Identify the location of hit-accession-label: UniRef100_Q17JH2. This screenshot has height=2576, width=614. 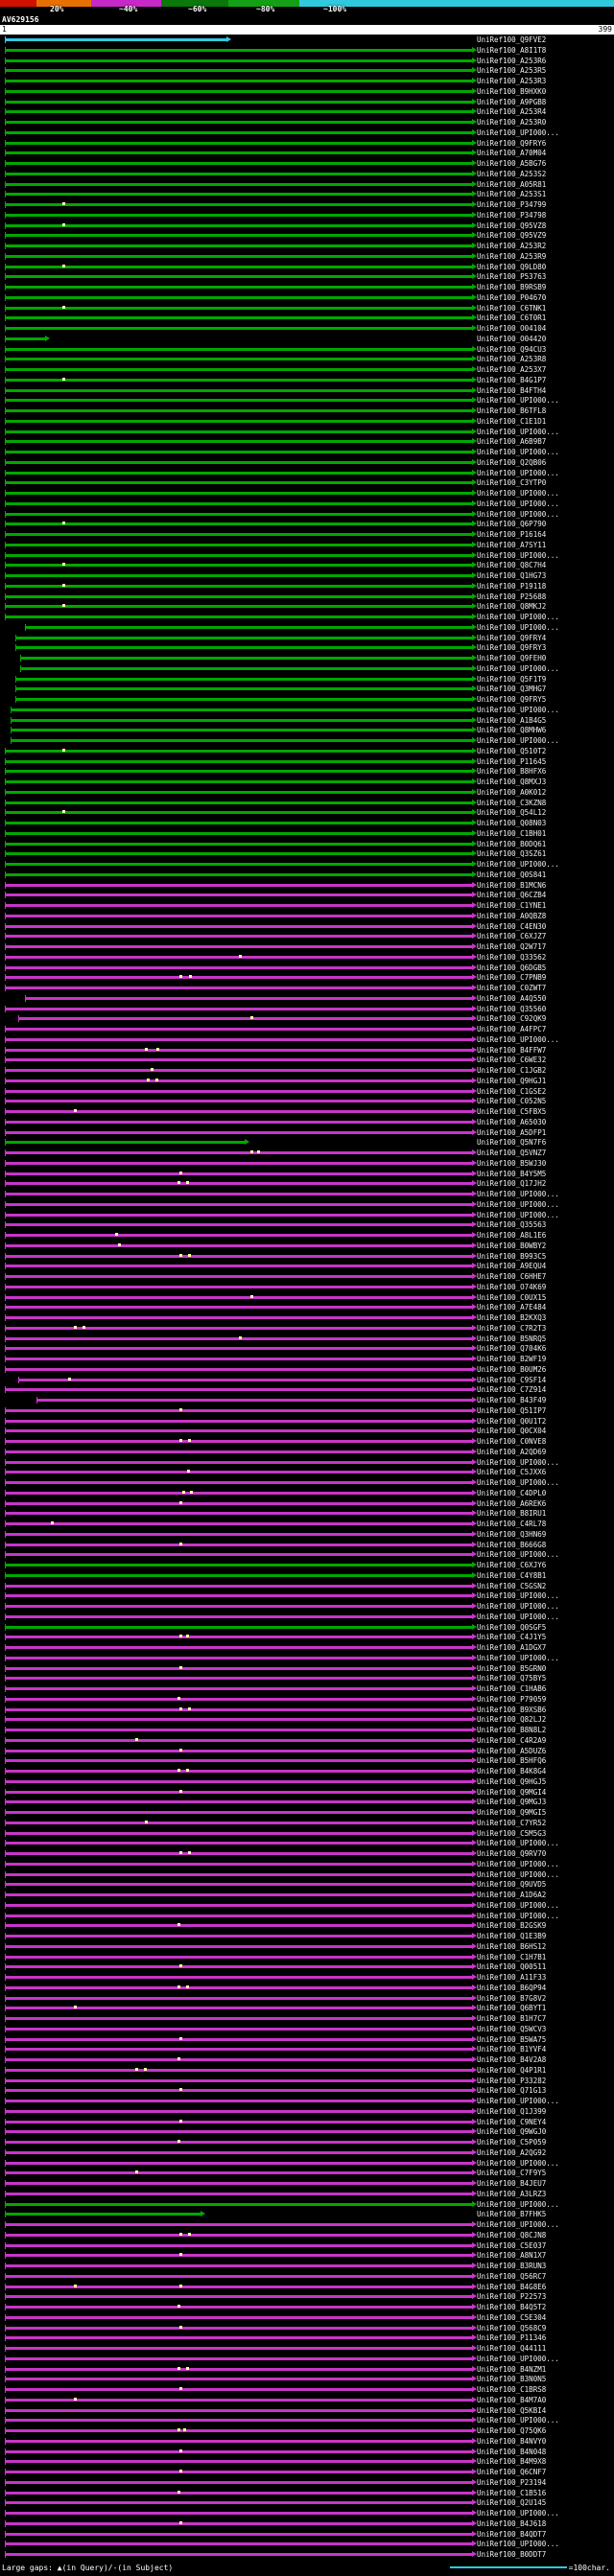
(512, 1184).